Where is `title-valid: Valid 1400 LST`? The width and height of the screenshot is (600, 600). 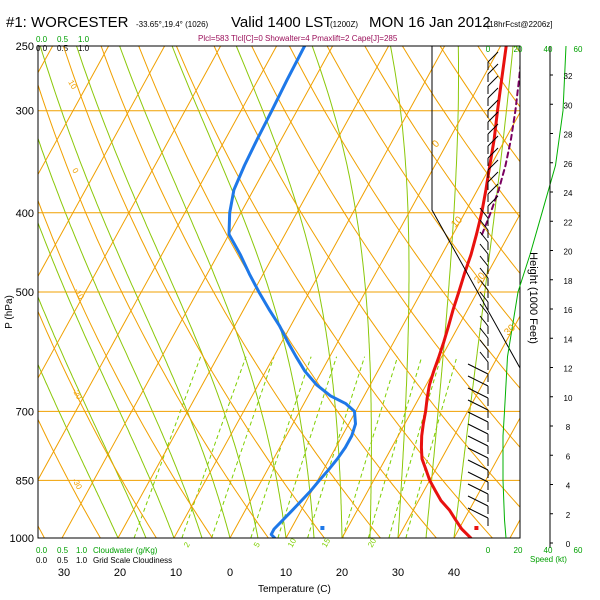
title-valid: Valid 1400 LST is located at coordinates (281, 22).